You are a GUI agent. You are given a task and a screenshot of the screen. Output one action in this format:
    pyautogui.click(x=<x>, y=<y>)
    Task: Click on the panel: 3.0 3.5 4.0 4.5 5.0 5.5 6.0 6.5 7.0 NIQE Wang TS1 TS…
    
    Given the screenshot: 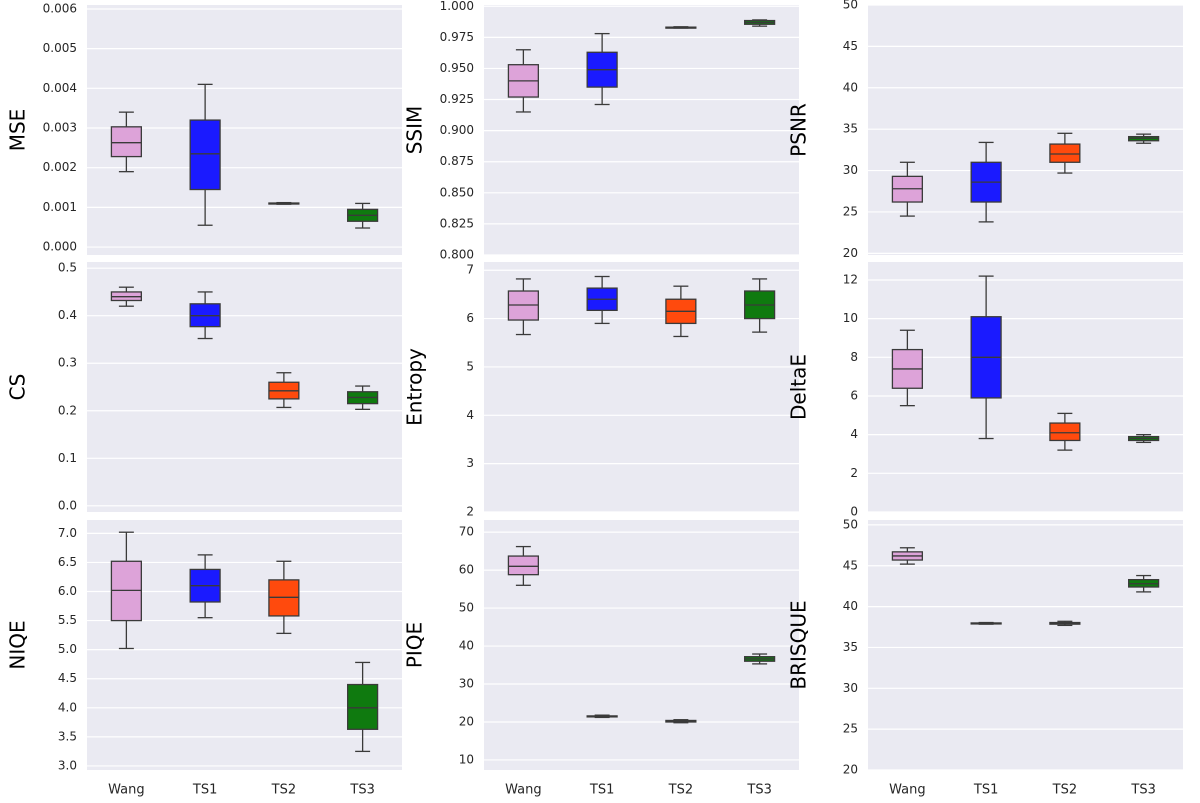 What is the action you would take?
    pyautogui.click(x=204, y=659)
    